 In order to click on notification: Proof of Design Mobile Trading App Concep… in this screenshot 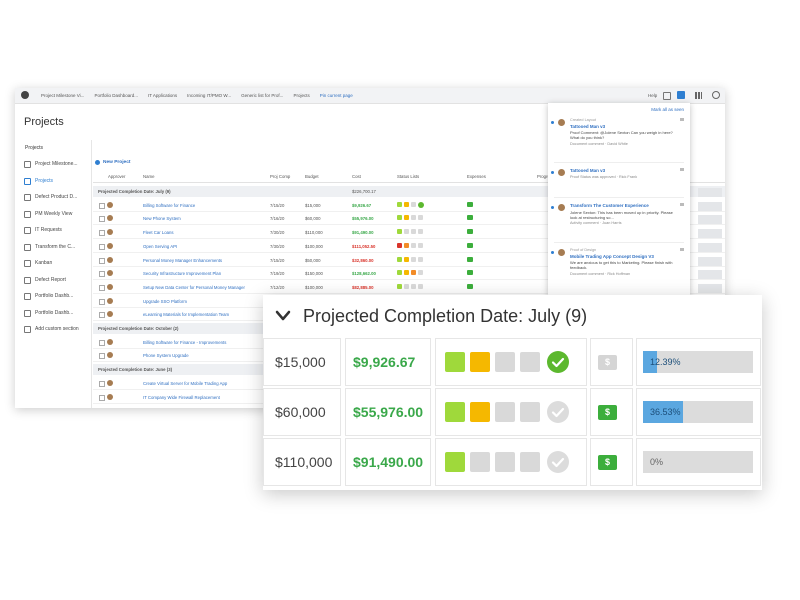, I will do `click(625, 262)`.